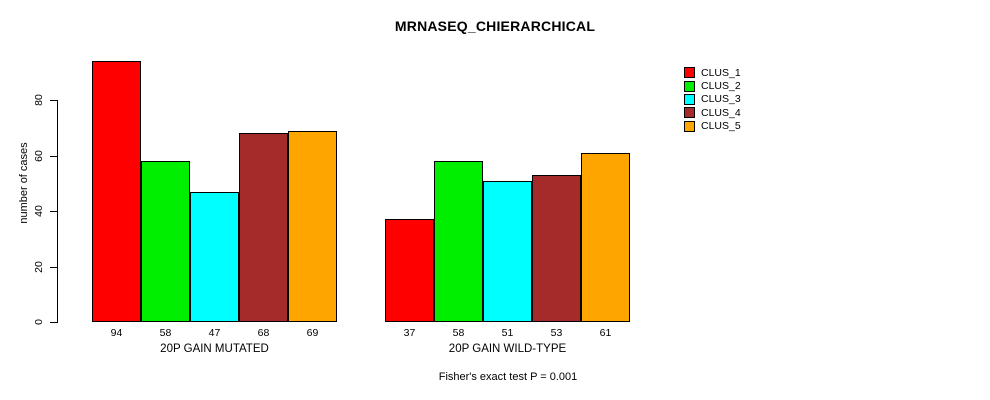 Image resolution: width=990 pixels, height=400 pixels. What do you see at coordinates (508, 377) in the screenshot?
I see `fisher-test-note: Fisher's exact test P = 0.001` at bounding box center [508, 377].